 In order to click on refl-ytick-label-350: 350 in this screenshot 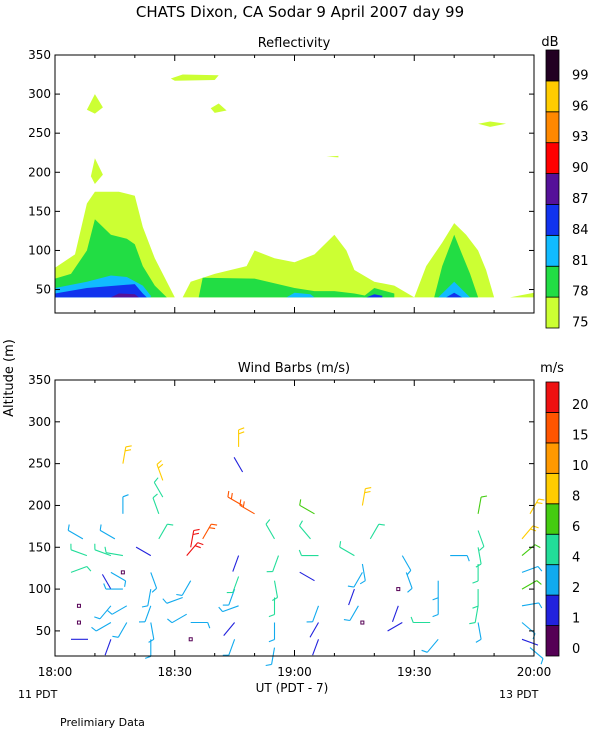, I will do `click(39, 55)`.